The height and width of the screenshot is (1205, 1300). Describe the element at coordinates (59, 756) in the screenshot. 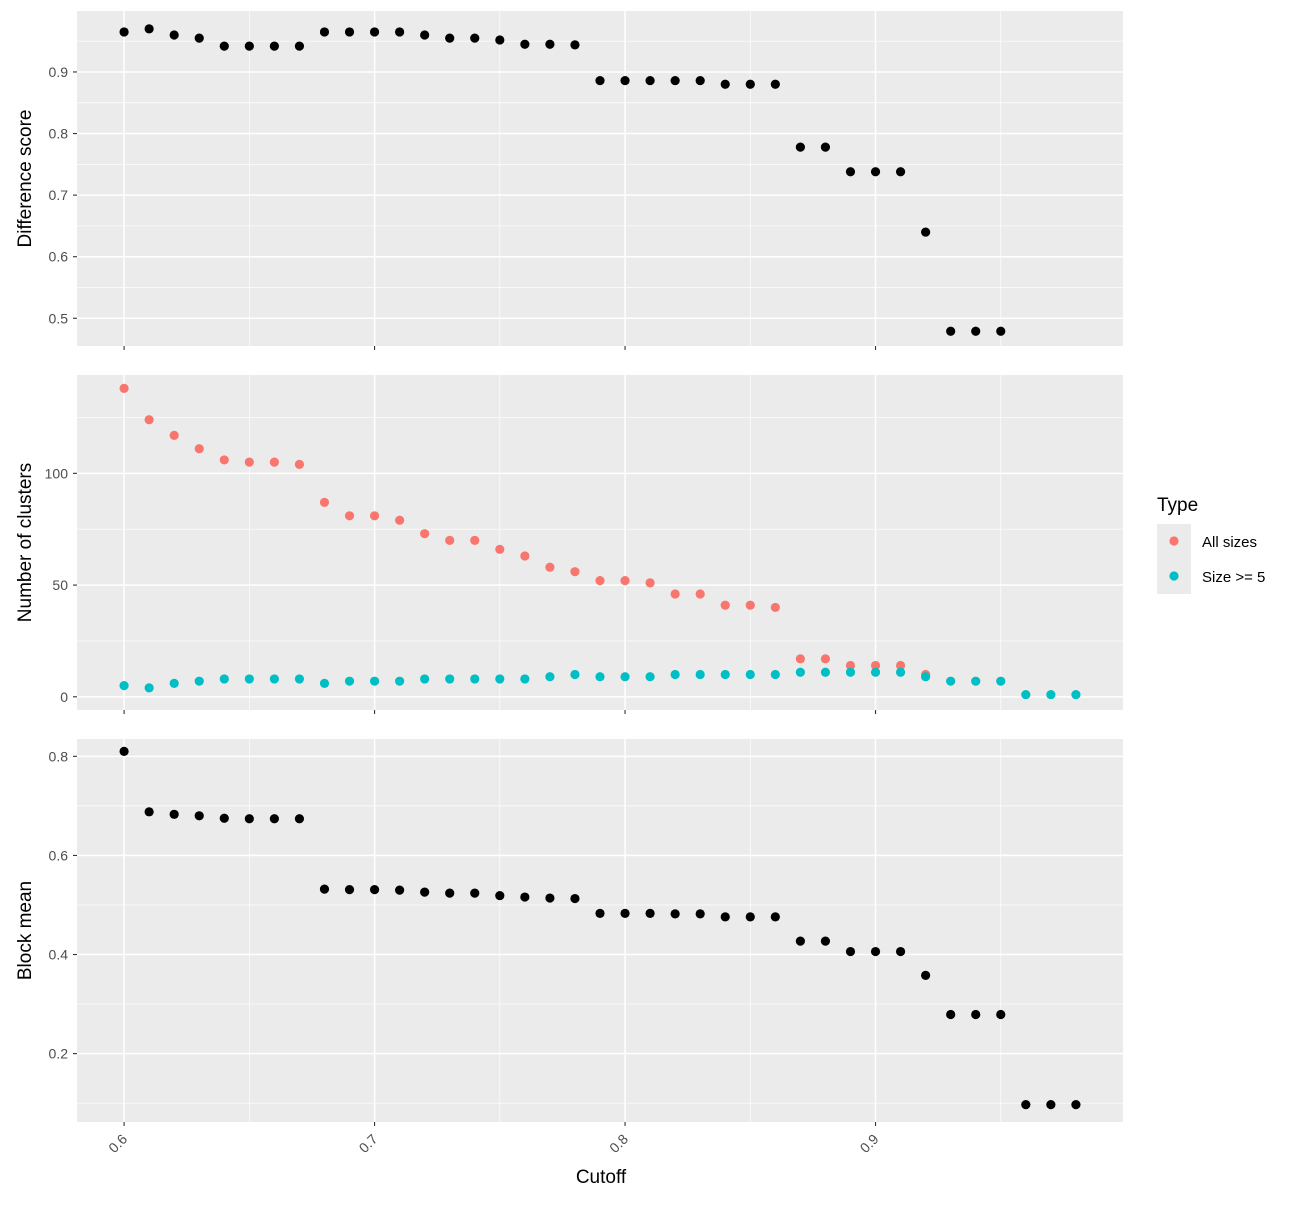

I see `y-tick-label: 0.8` at that location.